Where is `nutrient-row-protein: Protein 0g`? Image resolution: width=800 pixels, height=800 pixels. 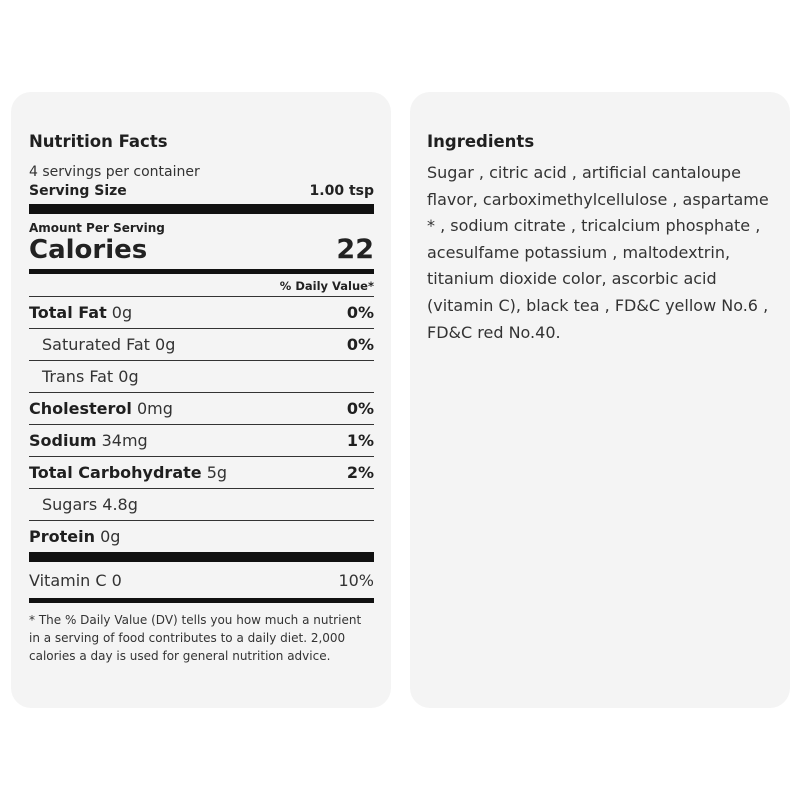
nutrient-row-protein: Protein 0g is located at coordinates (201, 536).